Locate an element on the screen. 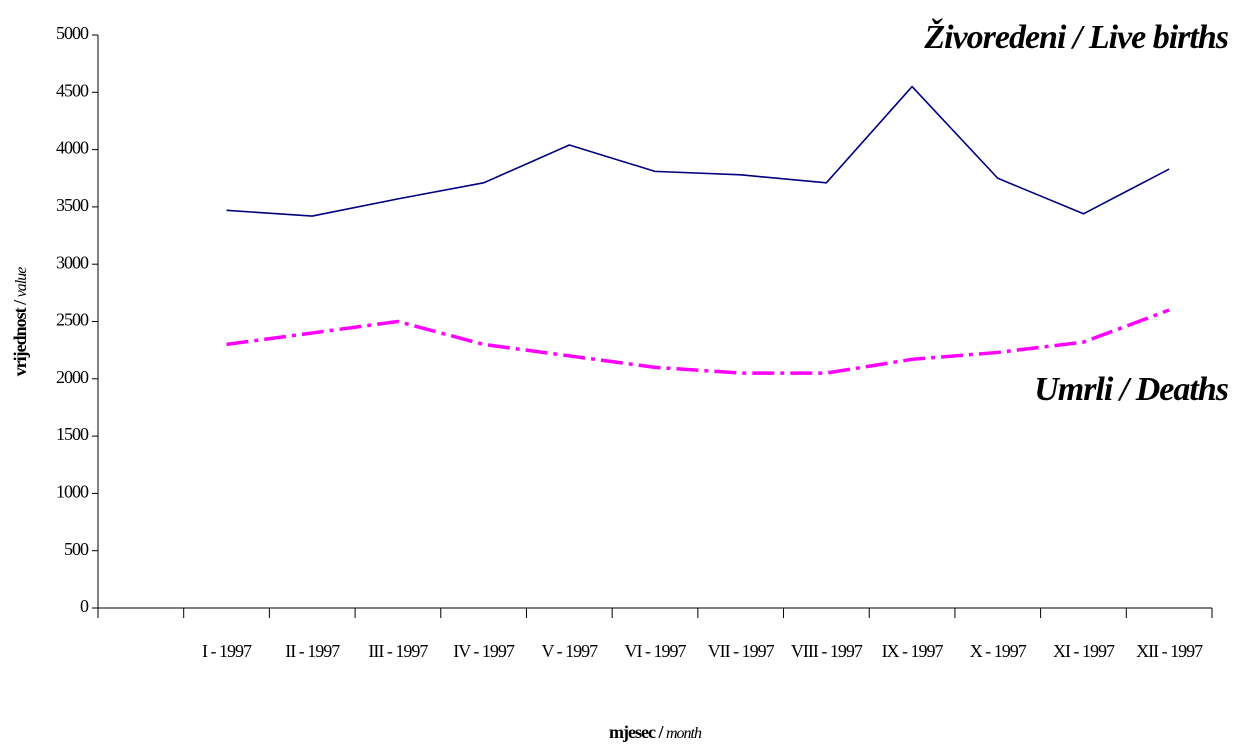 This screenshot has height=747, width=1234. x-axis-label-italic: month is located at coordinates (684, 733).